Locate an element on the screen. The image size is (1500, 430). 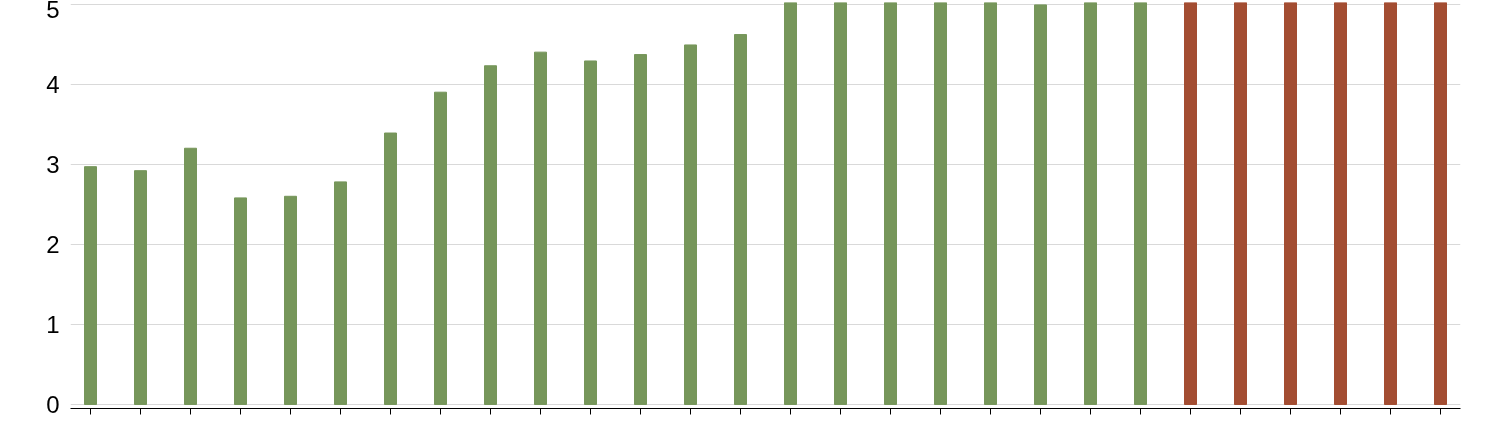
y-tick-label: 0 is located at coordinates (53, 404).